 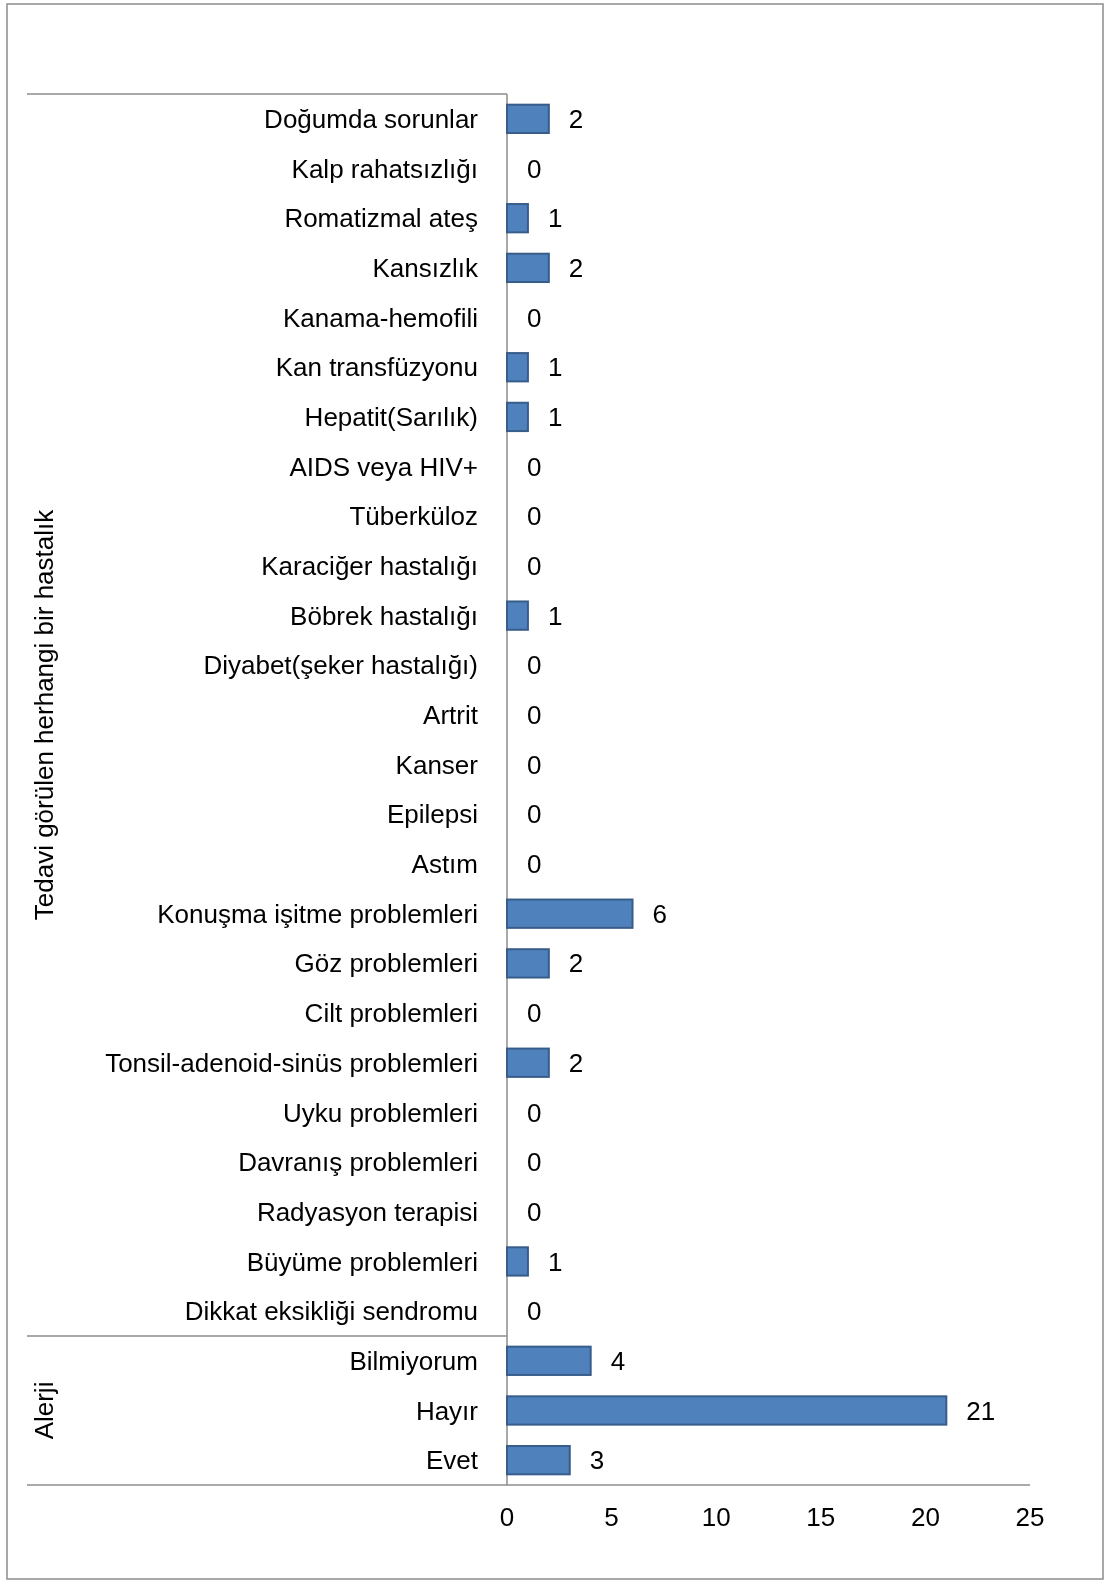 I want to click on y-tick-label: Astım, so click(x=444, y=864).